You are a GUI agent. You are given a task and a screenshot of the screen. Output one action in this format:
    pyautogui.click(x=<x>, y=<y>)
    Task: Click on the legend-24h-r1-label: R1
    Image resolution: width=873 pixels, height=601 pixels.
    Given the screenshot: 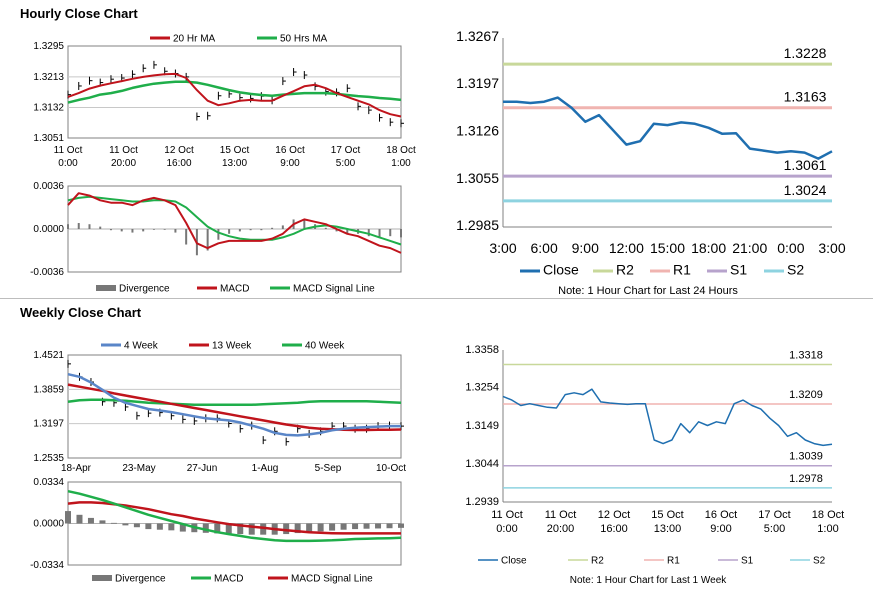 What is the action you would take?
    pyautogui.click(x=682, y=270)
    